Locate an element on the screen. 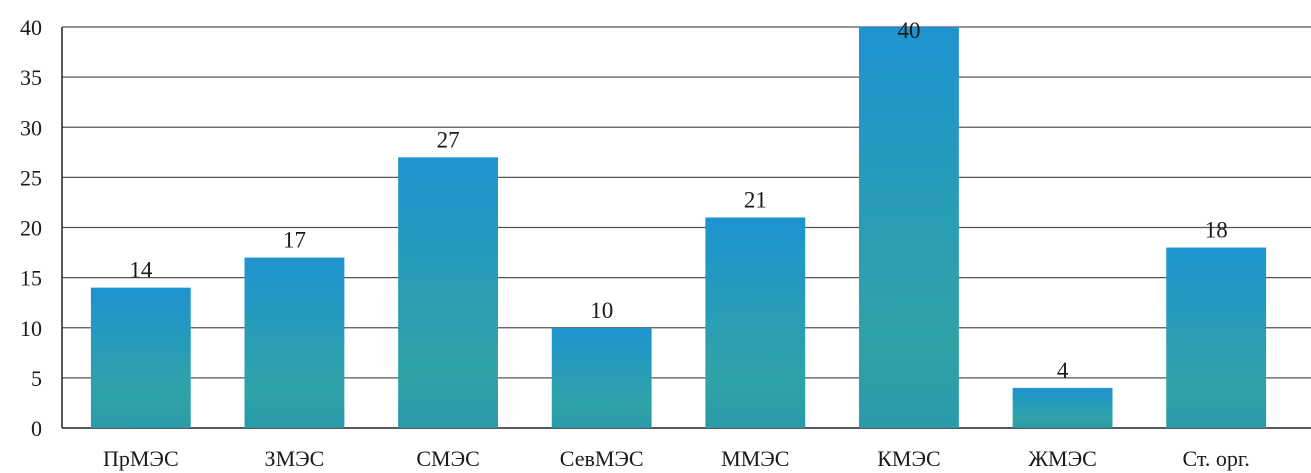  y-tick-label-20: 20 is located at coordinates (31, 228).